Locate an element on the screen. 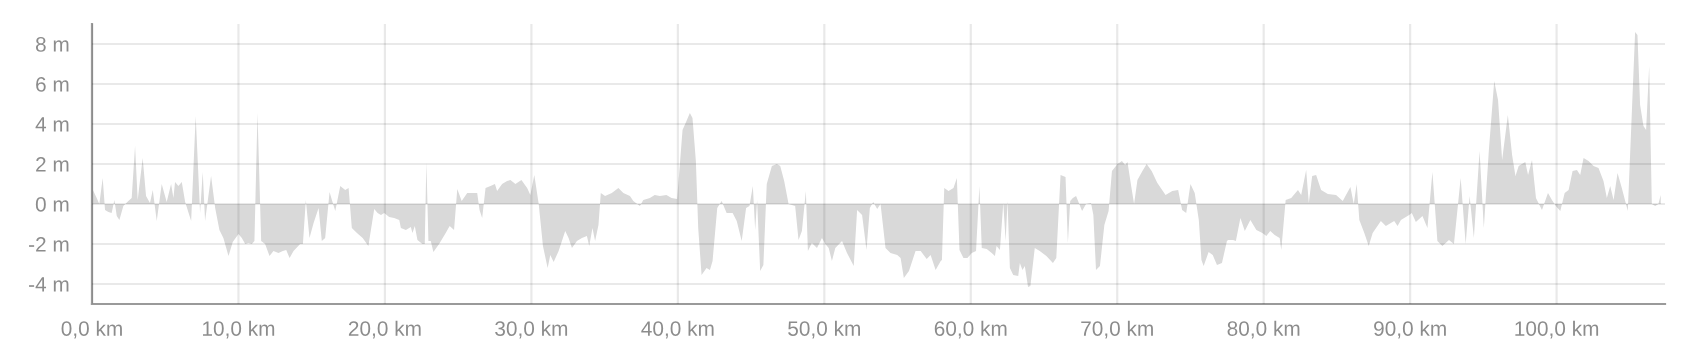 The image size is (1683, 364). x-tick-label: 0,0 km is located at coordinates (91, 329).